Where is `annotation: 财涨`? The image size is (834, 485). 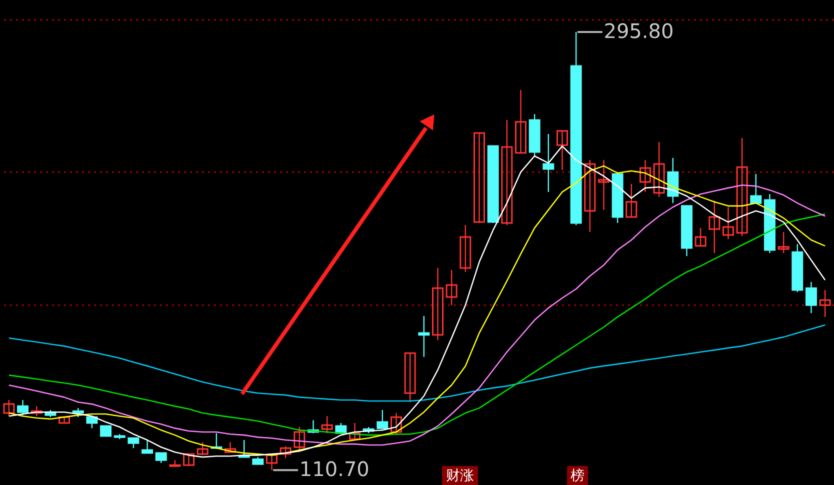 annotation: 财涨 is located at coordinates (460, 476).